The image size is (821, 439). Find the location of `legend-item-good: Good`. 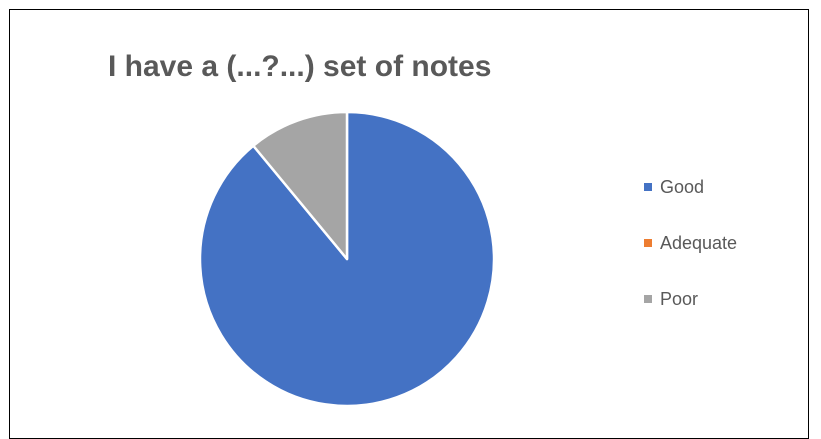

legend-item-good: Good is located at coordinates (690, 187).